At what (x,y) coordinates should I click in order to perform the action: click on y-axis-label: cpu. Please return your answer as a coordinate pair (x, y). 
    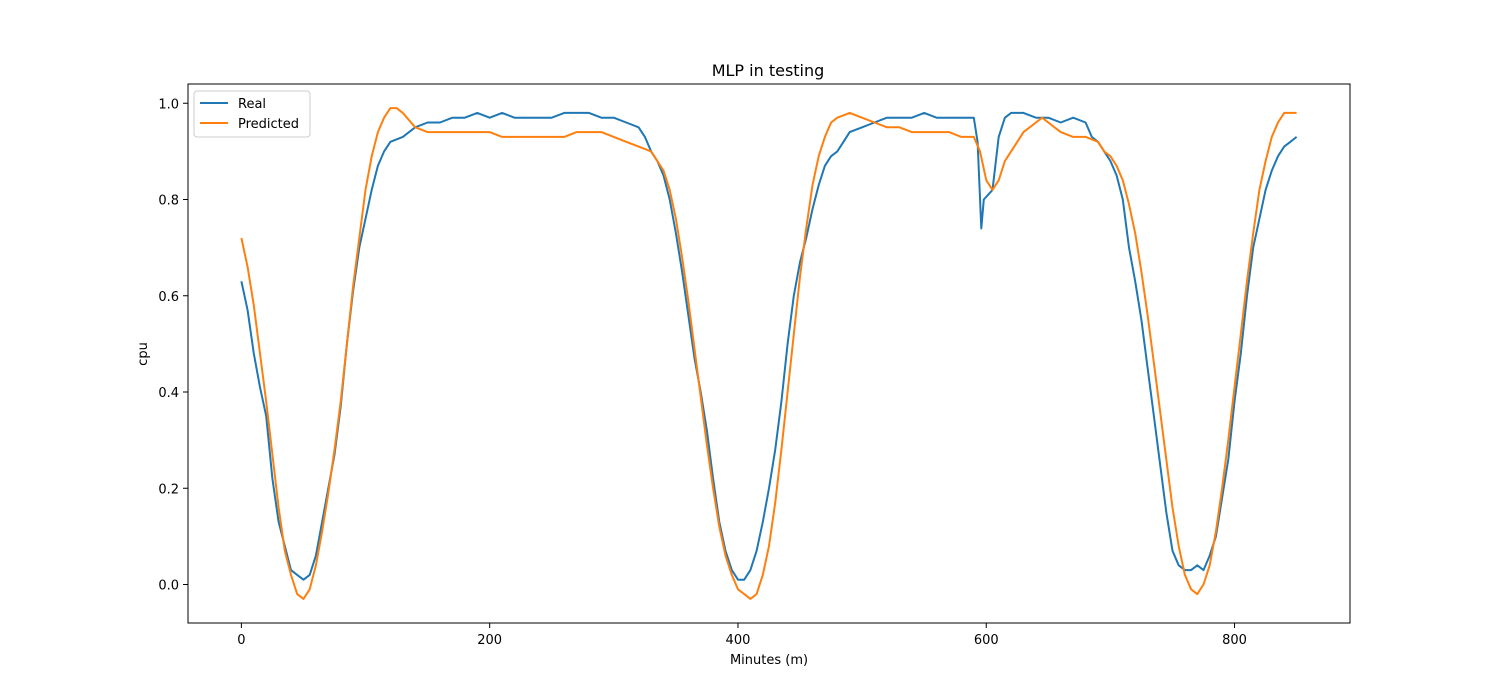
    Looking at the image, I should click on (143, 354).